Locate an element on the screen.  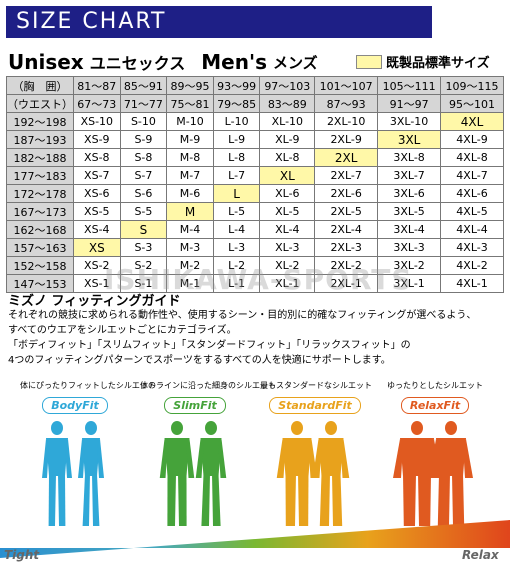
relax-fit-panel: ゆったりとしたシルエット RelaxFit is located at coordinates (435, 455).